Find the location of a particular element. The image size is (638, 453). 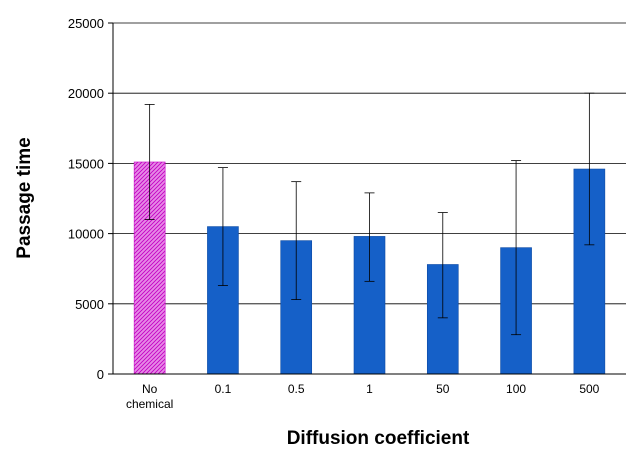

x-tick-label-0: No chemical is located at coordinates (149, 396).